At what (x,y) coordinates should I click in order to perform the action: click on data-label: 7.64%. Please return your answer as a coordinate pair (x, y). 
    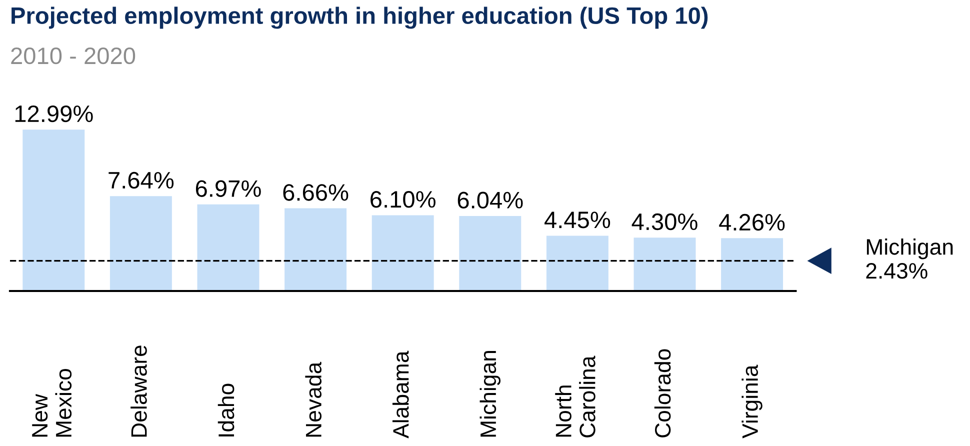
    Looking at the image, I should click on (141, 180).